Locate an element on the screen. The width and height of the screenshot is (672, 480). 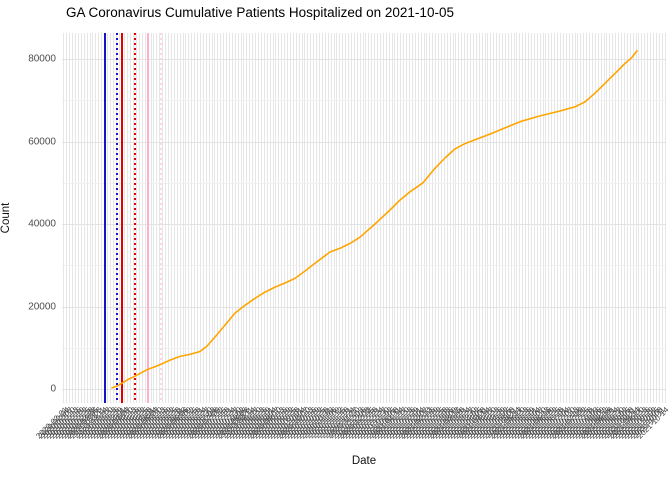
event-line-blue-dotted is located at coordinates (117, 218).